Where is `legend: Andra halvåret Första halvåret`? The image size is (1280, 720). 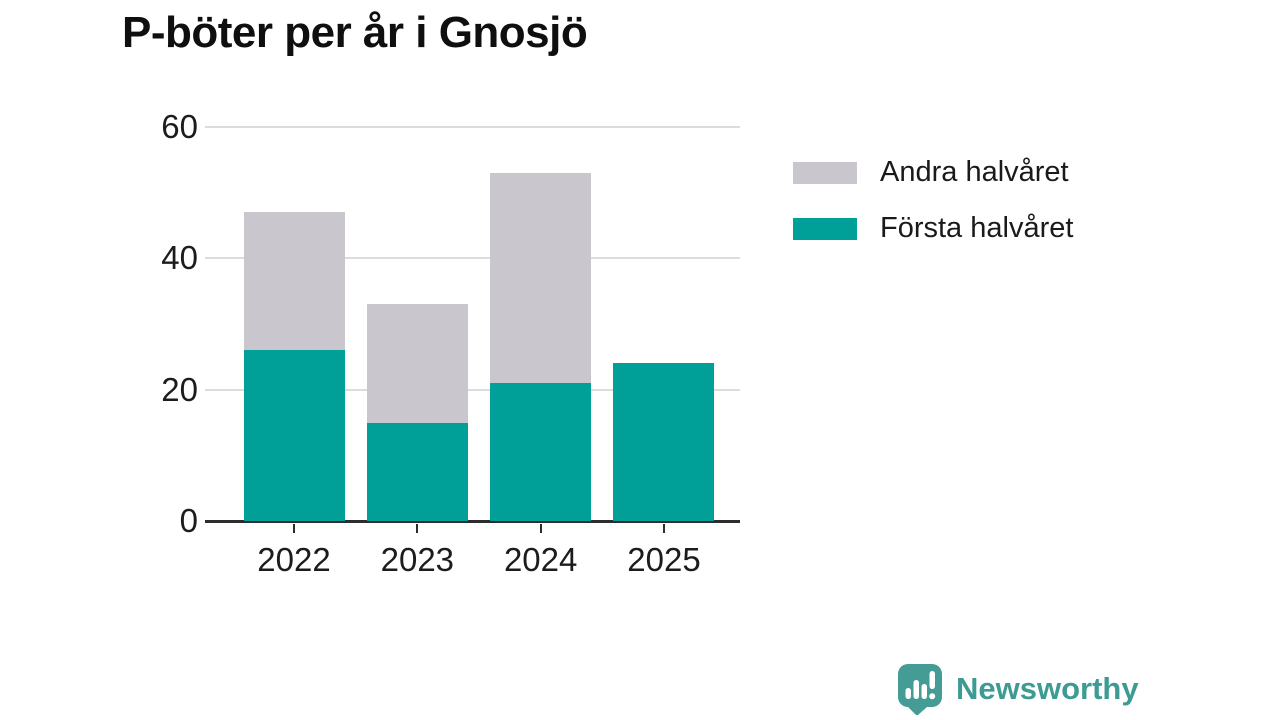 legend: Andra halvåret Första halvåret is located at coordinates (933, 212).